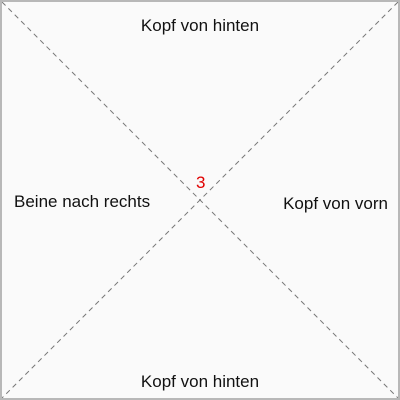  I want to click on label-left: Beine nach rechts, so click(82, 201).